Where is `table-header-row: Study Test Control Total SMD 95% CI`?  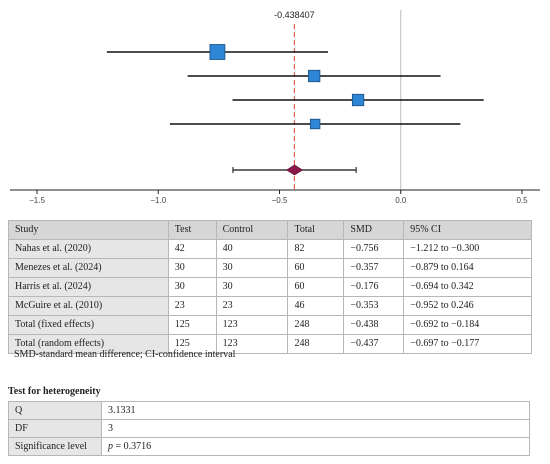 table-header-row: Study Test Control Total SMD 95% CI is located at coordinates (270, 230).